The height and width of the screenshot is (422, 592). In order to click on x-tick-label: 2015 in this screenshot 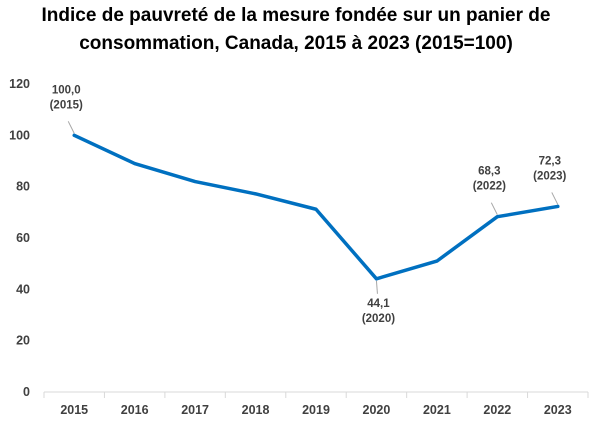, I will do `click(74, 410)`.